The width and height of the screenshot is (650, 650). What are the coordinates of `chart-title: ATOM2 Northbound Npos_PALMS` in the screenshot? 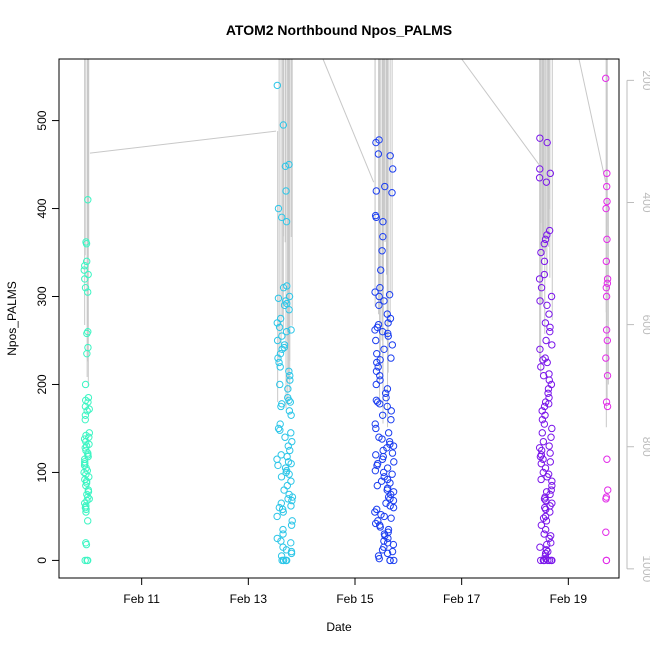 It's located at (339, 30).